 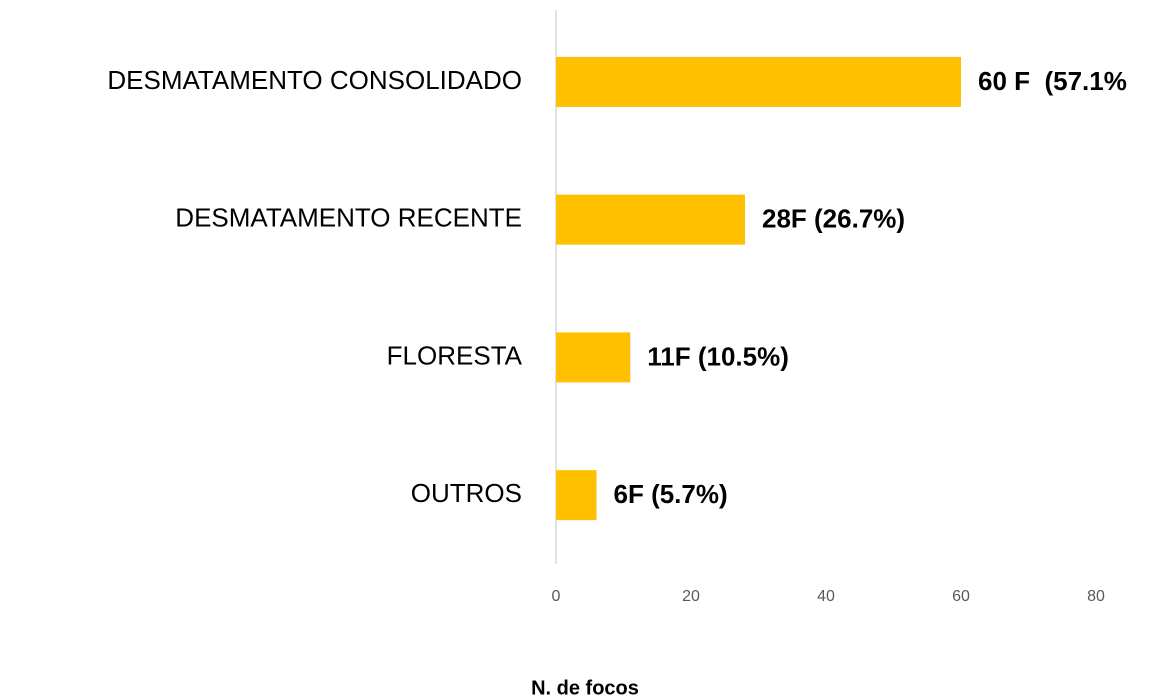 What do you see at coordinates (348, 218) in the screenshot?
I see `y-tick-label: DESMATAMENTO RECENTE` at bounding box center [348, 218].